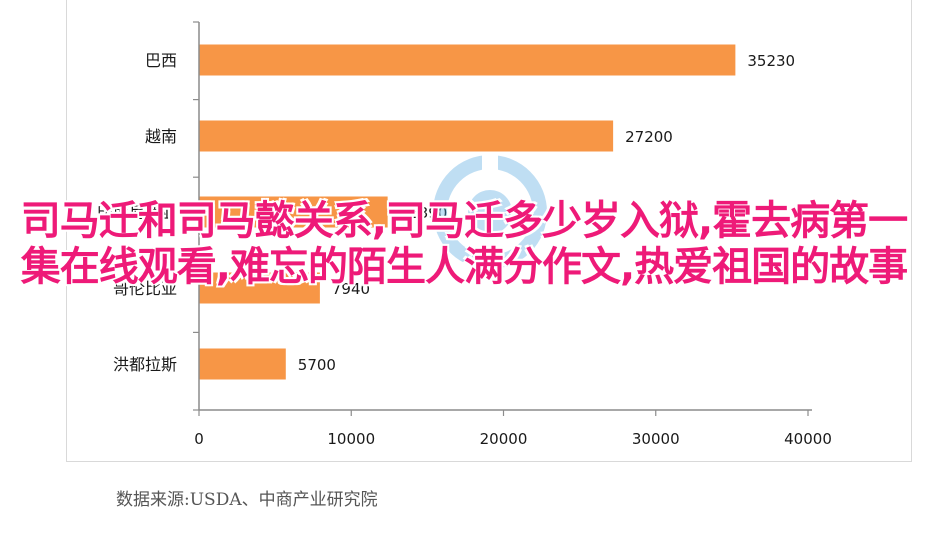  I want to click on data-label: 27200, so click(649, 137).